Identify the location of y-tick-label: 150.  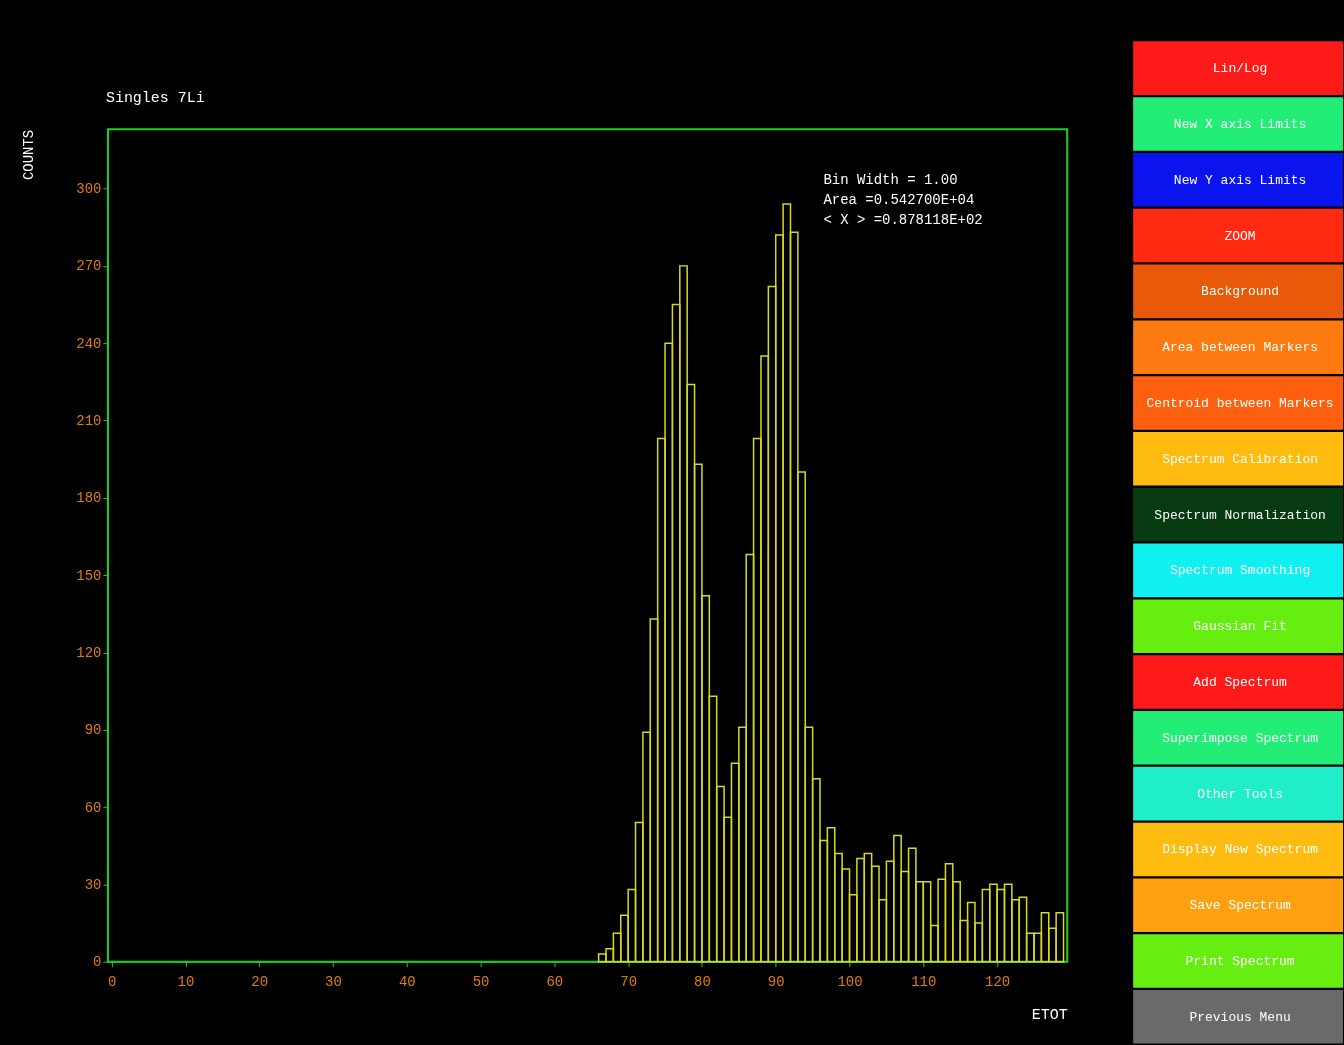
(89, 575).